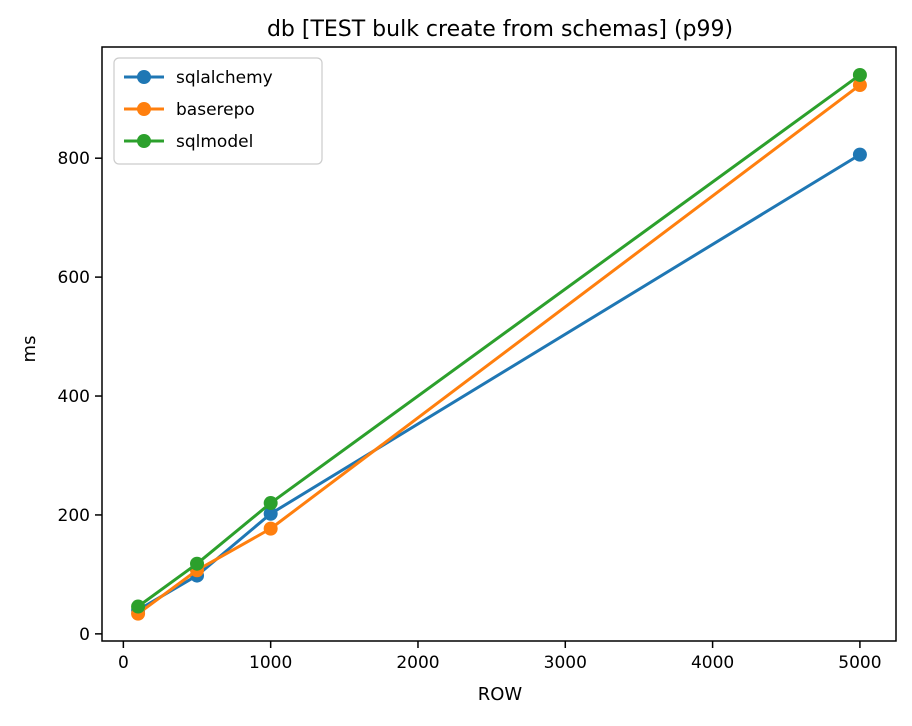 Image resolution: width=912 pixels, height=726 pixels. Describe the element at coordinates (74, 397) in the screenshot. I see `y-tick-label: 400` at that location.